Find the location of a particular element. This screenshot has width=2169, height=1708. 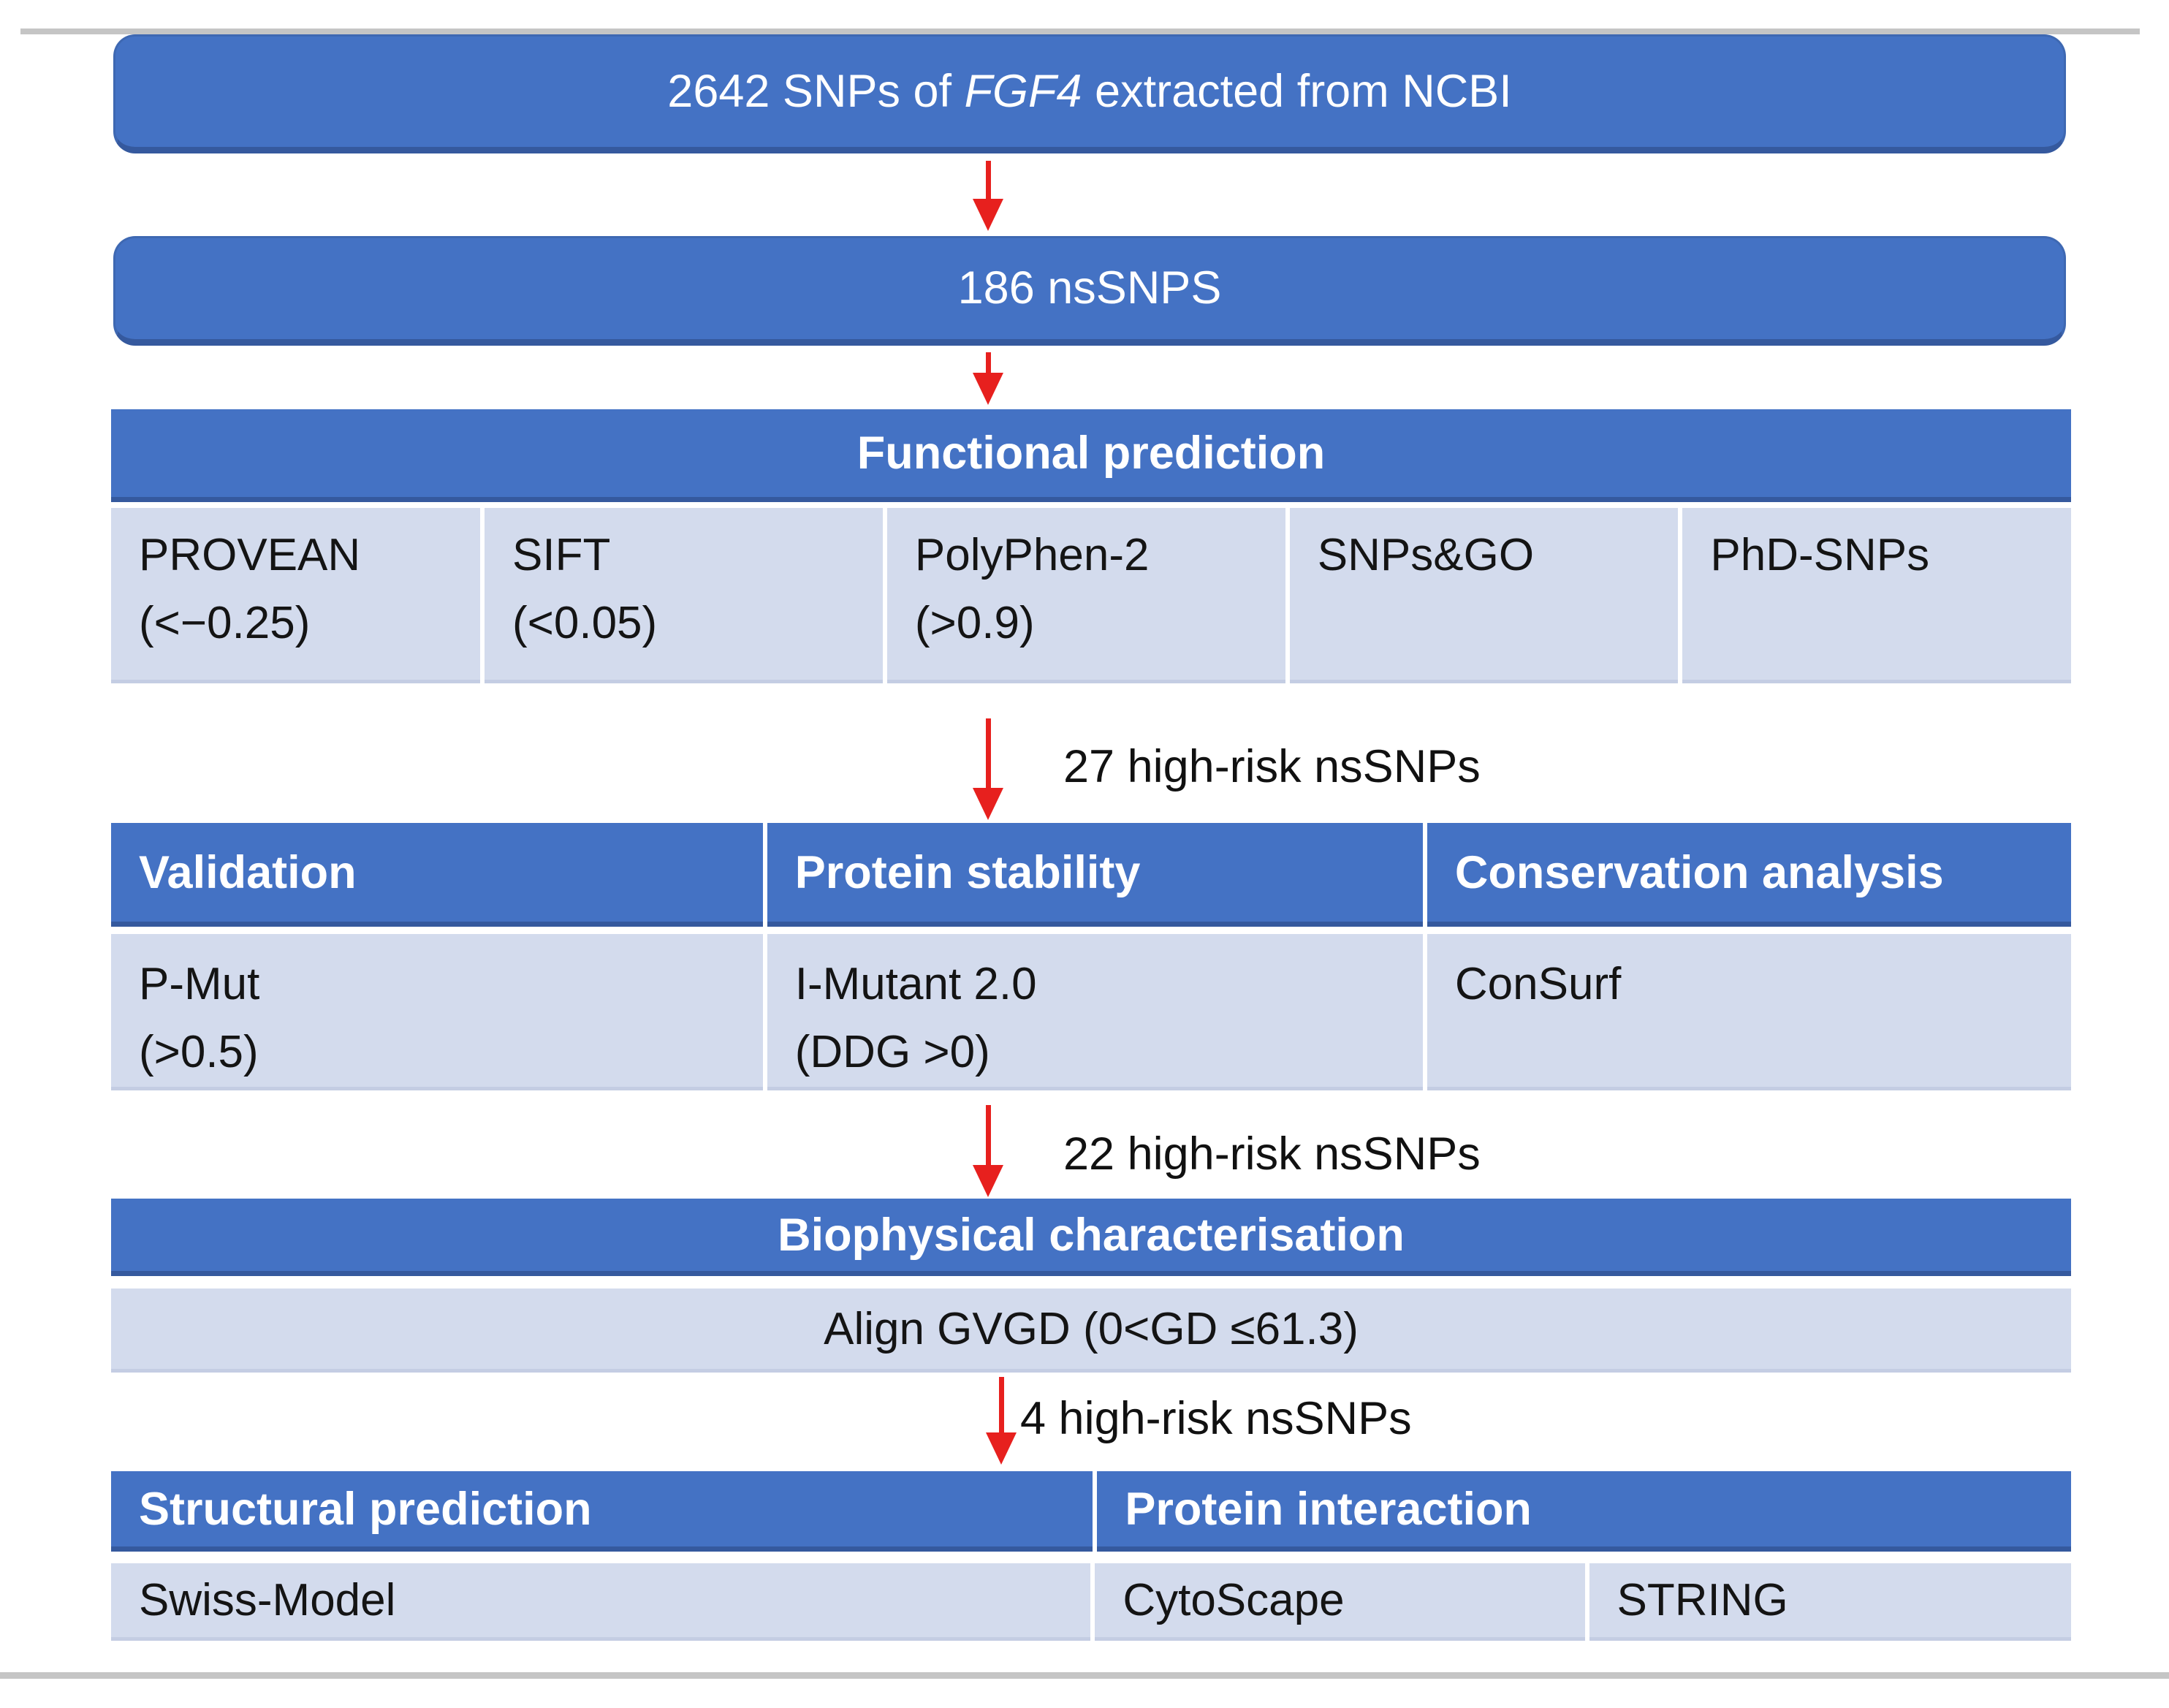

tool-cell-sift: SIFT (<0.05) is located at coordinates (684, 595).